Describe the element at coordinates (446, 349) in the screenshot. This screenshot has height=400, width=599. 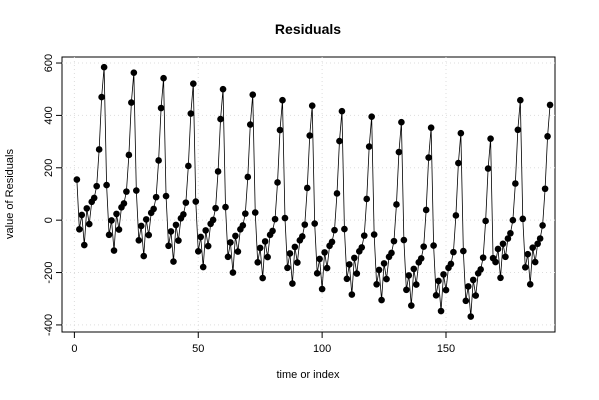
I see `x-tick-label: 150` at that location.